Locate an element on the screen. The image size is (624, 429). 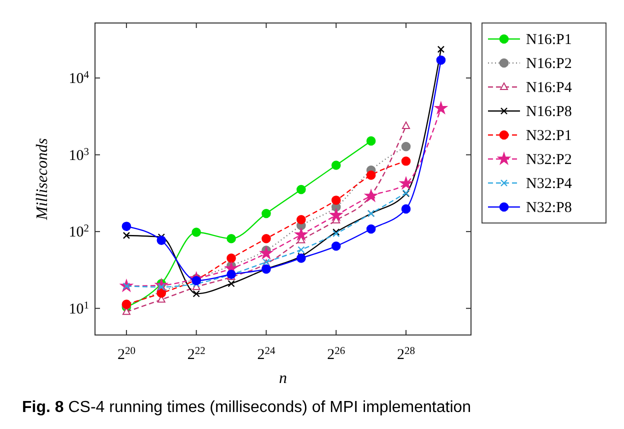
x-tick-label: 2$^{22}$ is located at coordinates (196, 354).